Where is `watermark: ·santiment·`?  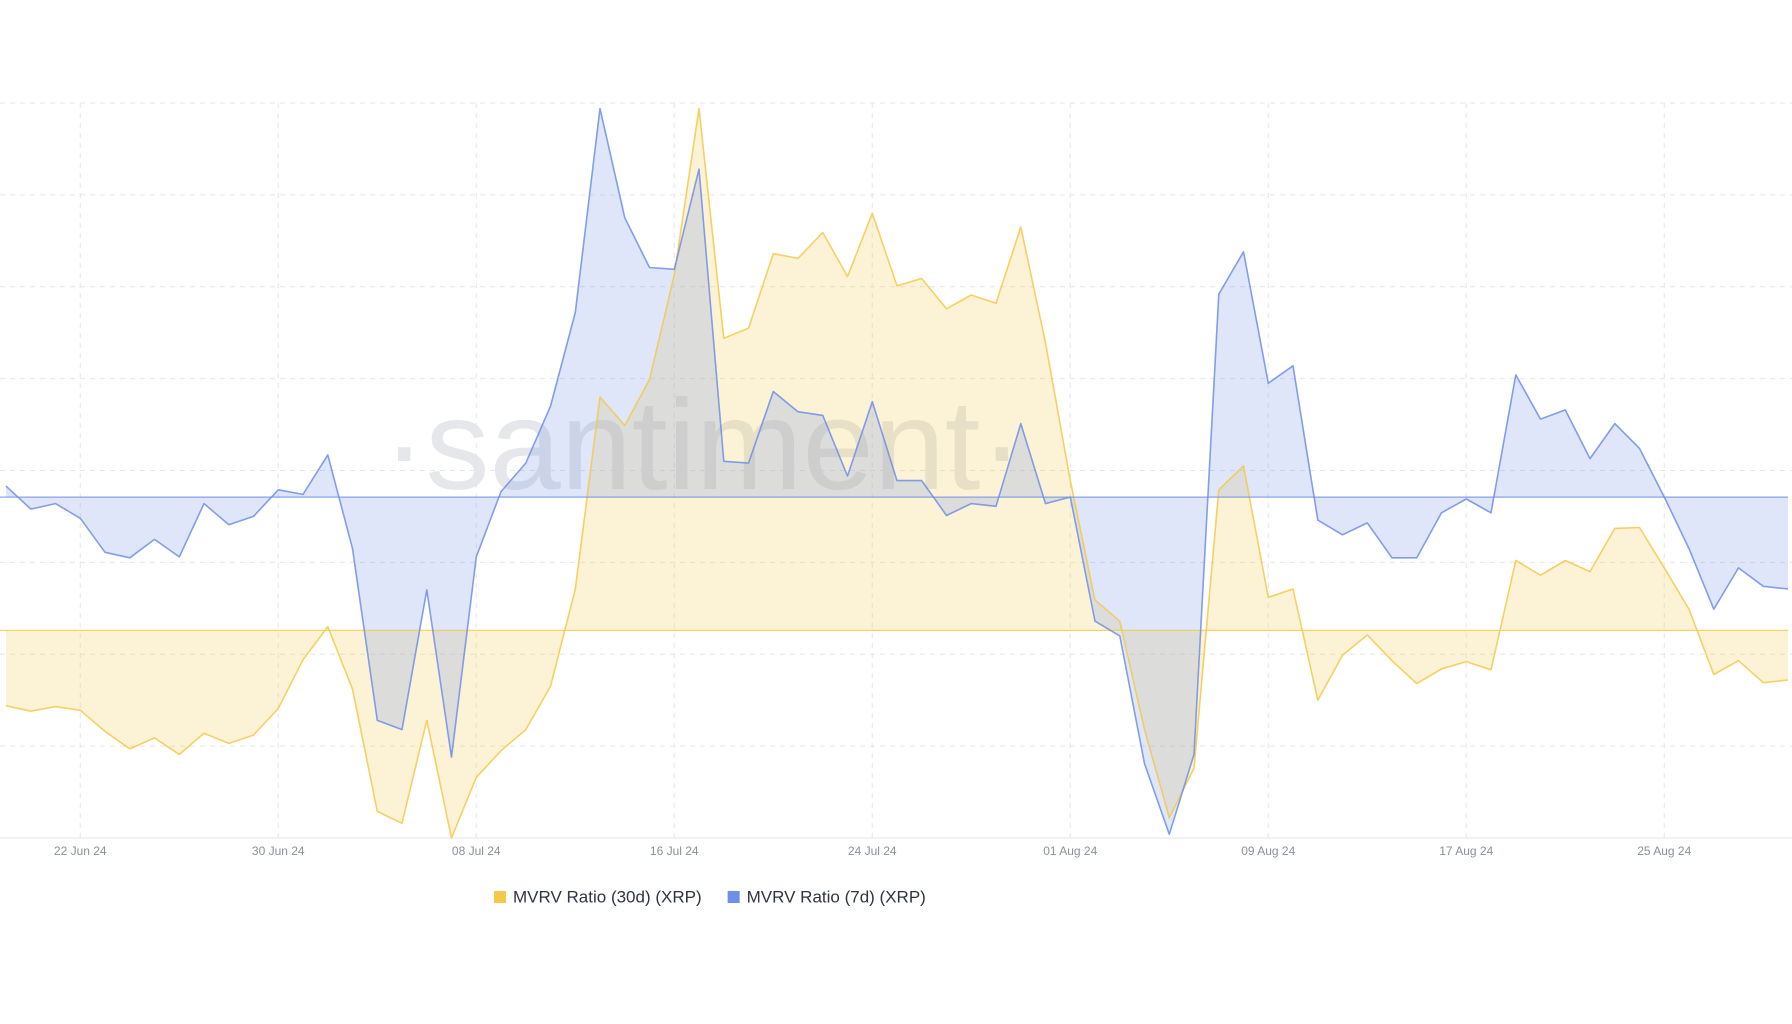 watermark: ·santiment· is located at coordinates (703, 445).